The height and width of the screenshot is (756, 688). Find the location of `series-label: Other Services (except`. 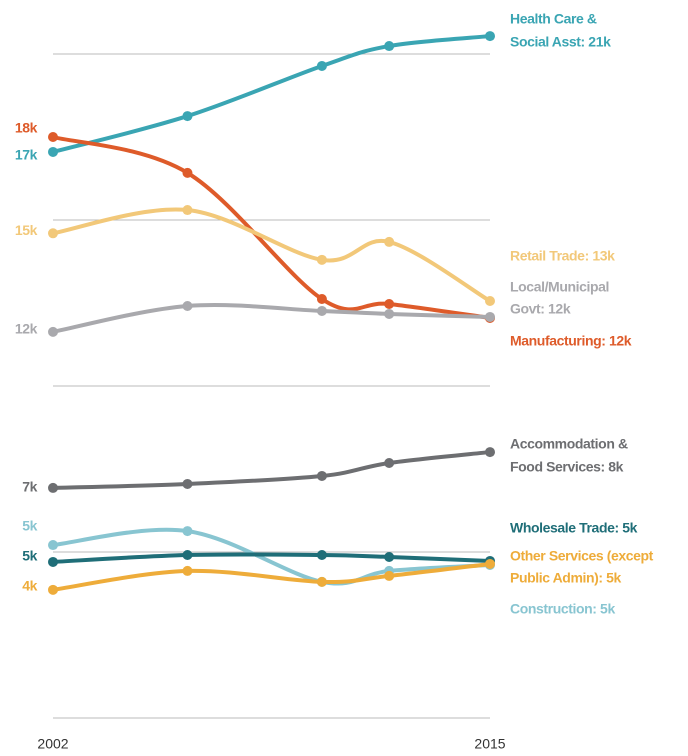

series-label: Other Services (except is located at coordinates (582, 556).